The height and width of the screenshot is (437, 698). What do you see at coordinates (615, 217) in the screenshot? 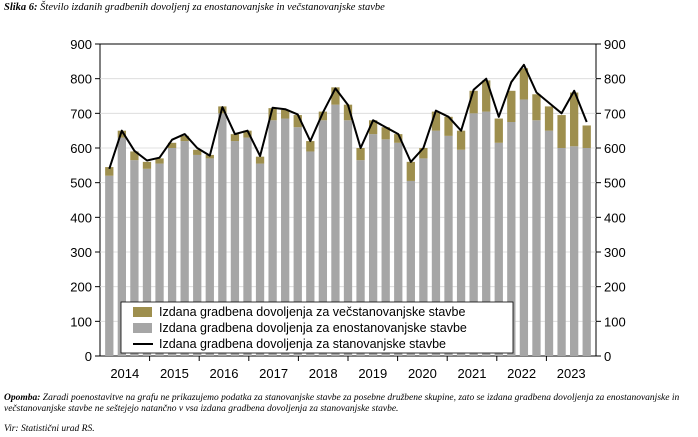
I see `y-tick-label-right: 400` at bounding box center [615, 217].